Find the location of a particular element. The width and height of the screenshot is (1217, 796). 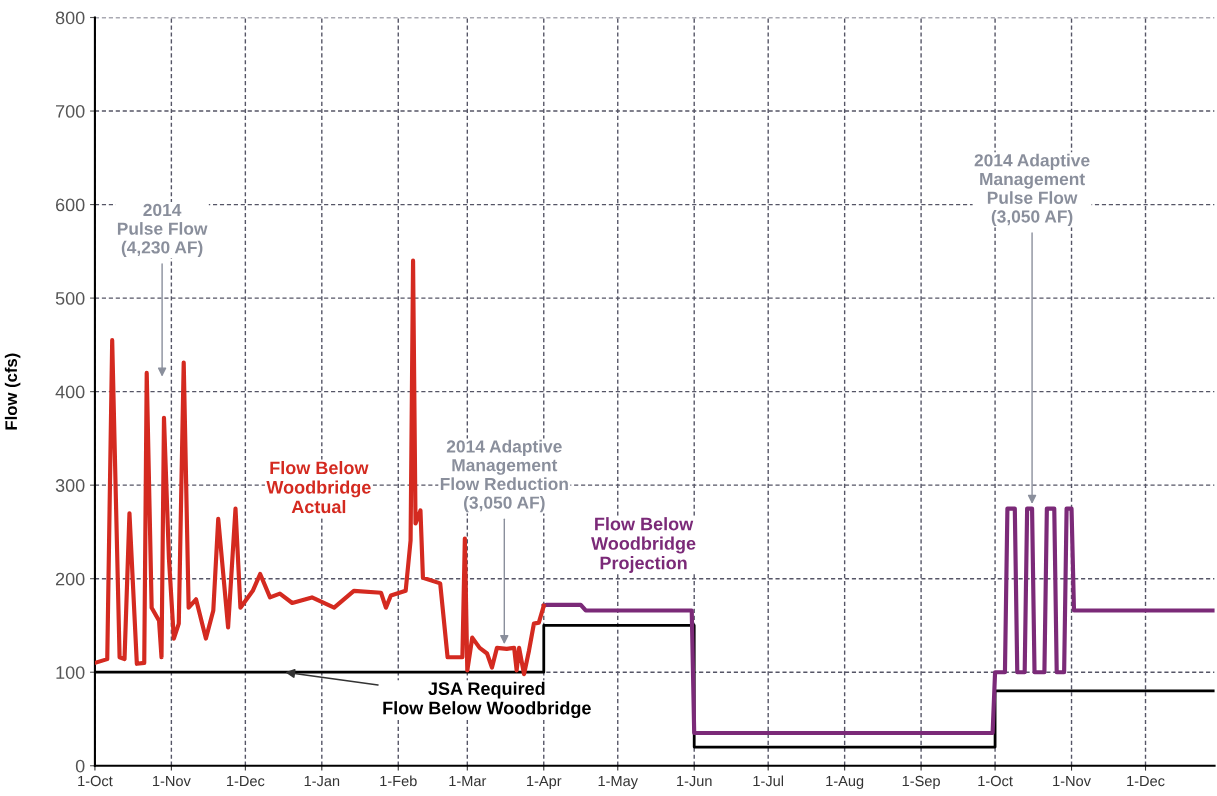

annotation: 2014 Pulse Flow (4,230 AF) is located at coordinates (162, 230).